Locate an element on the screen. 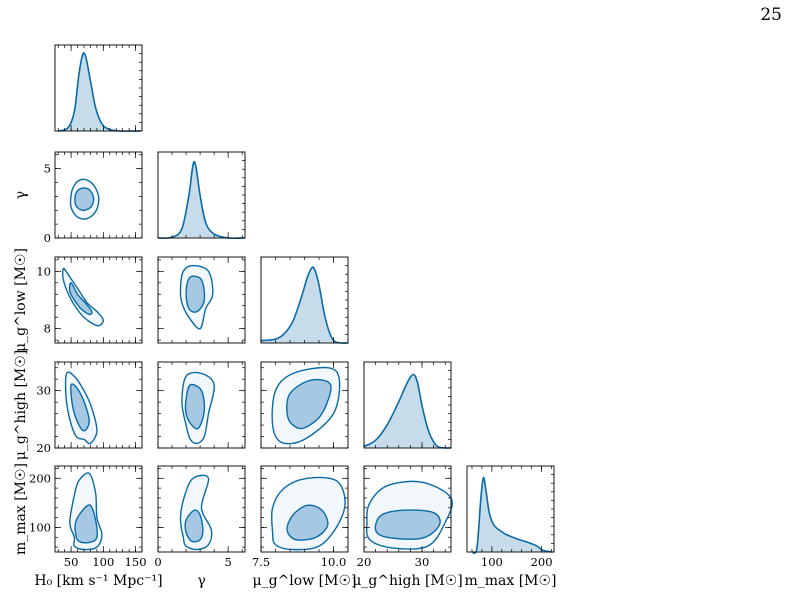  x-tick-label: 20 is located at coordinates (364, 562).